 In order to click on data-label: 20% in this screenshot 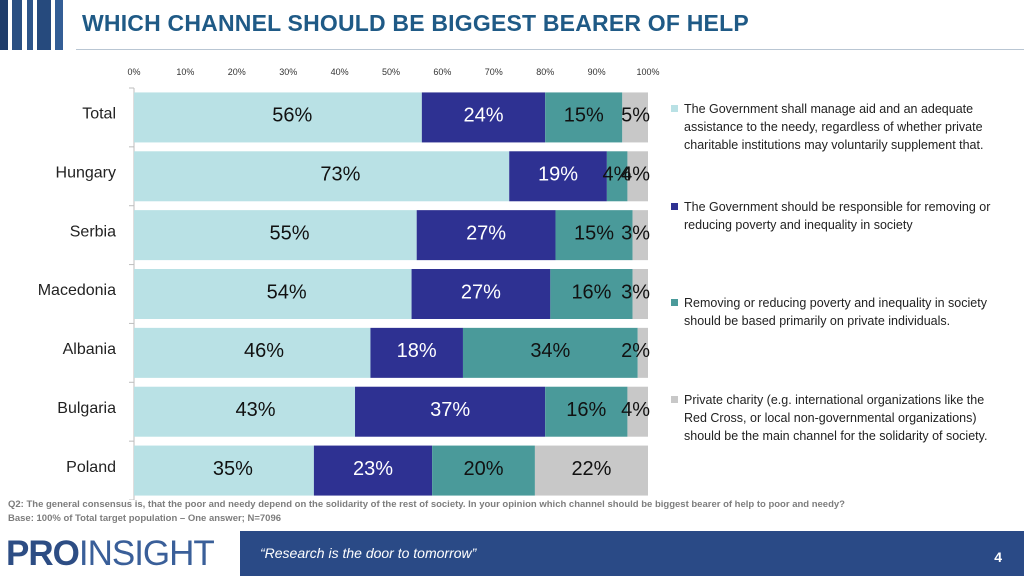, I will do `click(484, 469)`.